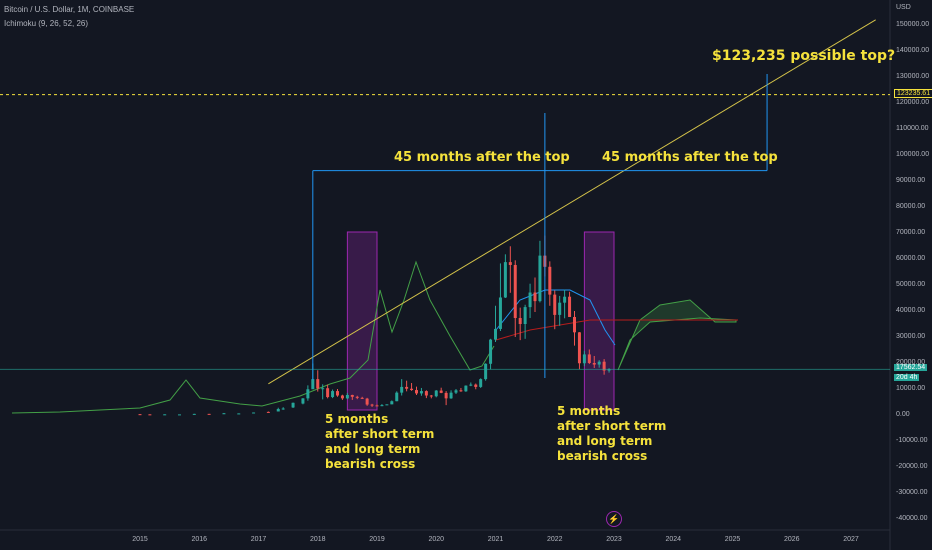 This screenshot has height=550, width=932. What do you see at coordinates (912, 440) in the screenshot?
I see `price-tick-label: -10000.00` at bounding box center [912, 440].